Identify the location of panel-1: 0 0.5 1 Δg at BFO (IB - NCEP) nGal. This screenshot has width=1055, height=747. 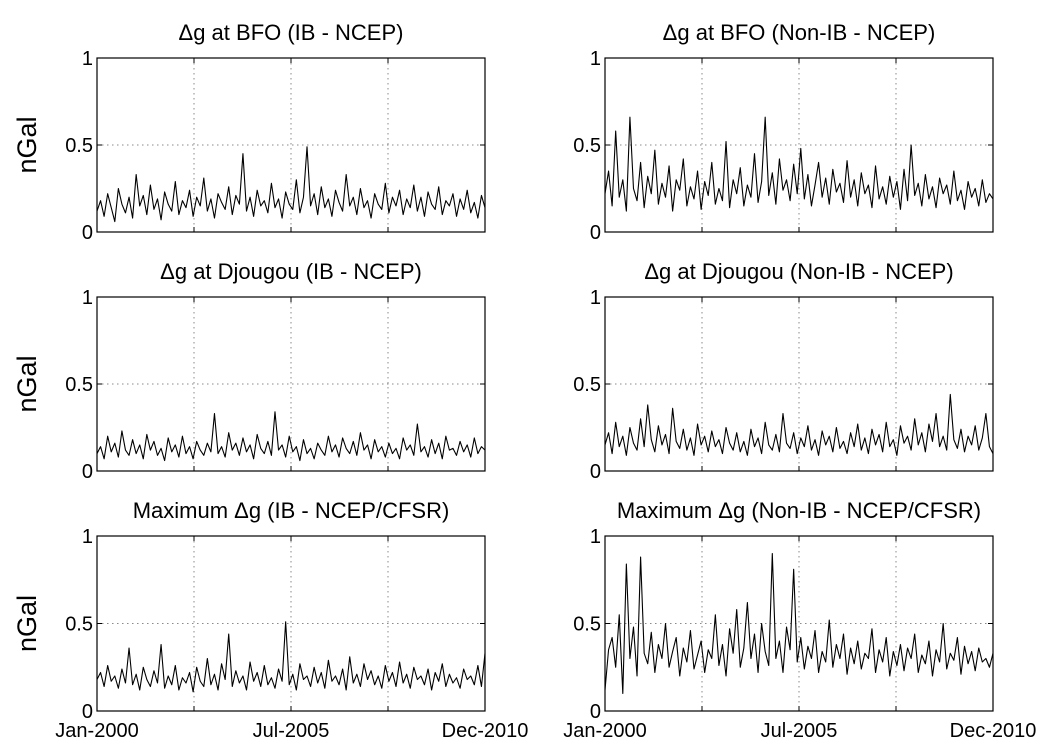
(249, 132).